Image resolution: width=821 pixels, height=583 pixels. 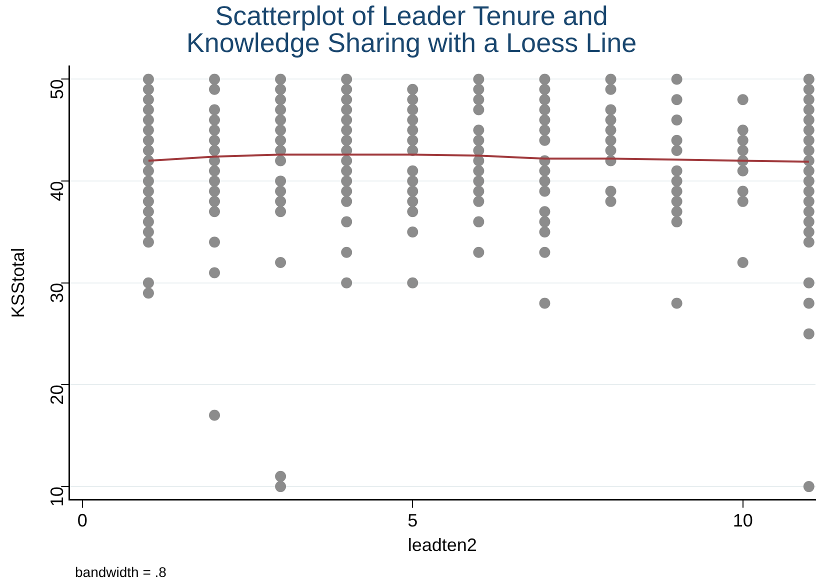 What do you see at coordinates (411, 29) in the screenshot?
I see `chart-title: Scatterplot of Leader Tenure and Knowledge Sharing with a Loess Line` at bounding box center [411, 29].